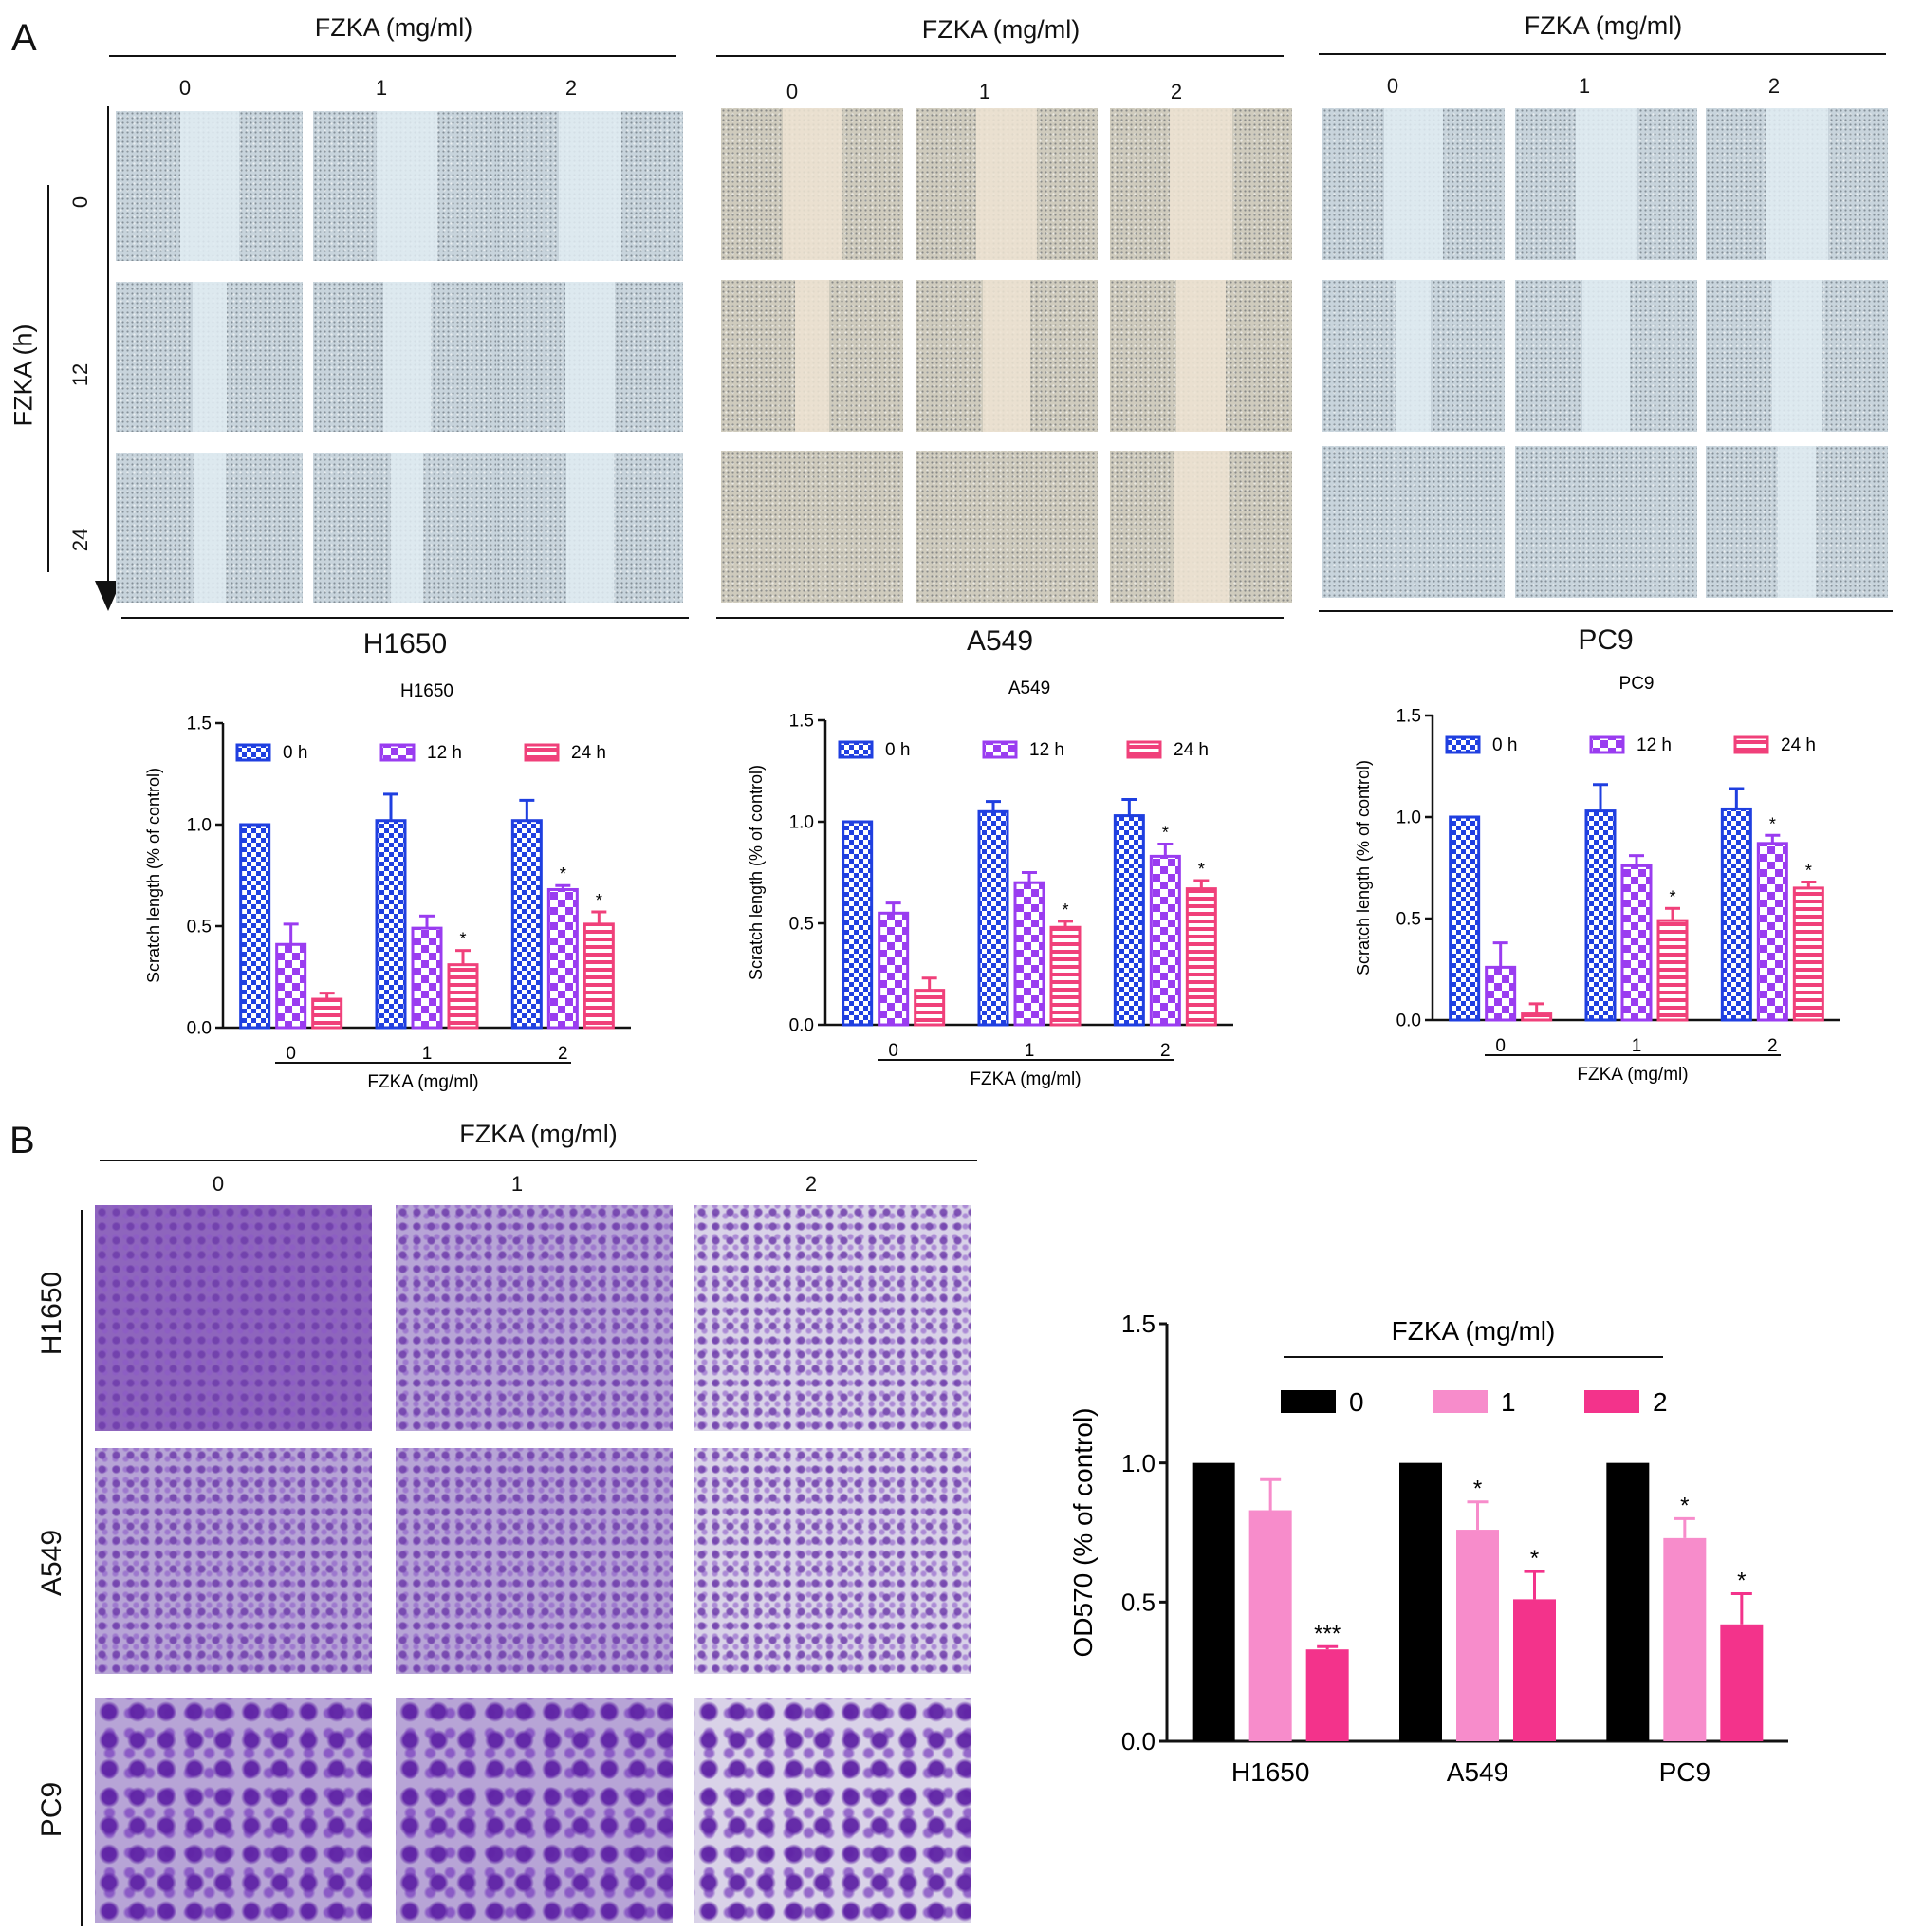 The width and height of the screenshot is (1905, 1932). Describe the element at coordinates (394, 27) in the screenshot. I see `group-header-h1650: FZKA (mg/ml)` at that location.